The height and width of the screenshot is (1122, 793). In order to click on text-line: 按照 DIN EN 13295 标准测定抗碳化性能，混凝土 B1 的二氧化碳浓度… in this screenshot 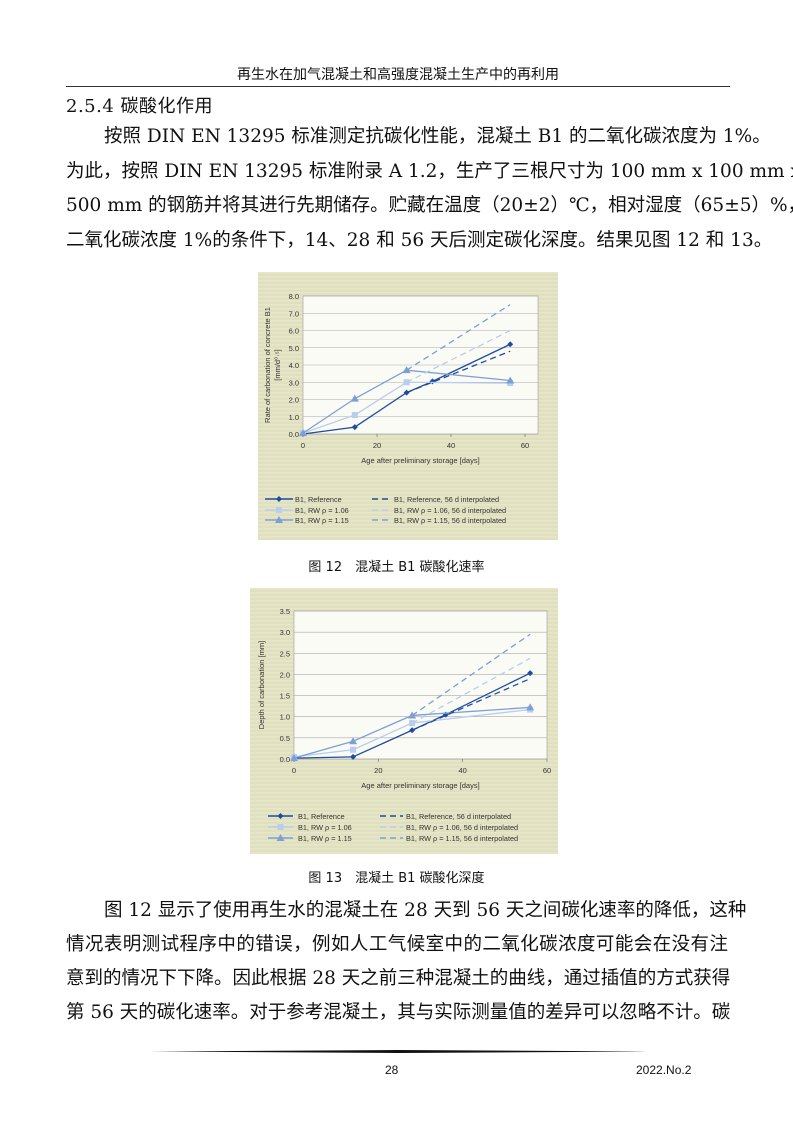, I will do `click(437, 136)`.